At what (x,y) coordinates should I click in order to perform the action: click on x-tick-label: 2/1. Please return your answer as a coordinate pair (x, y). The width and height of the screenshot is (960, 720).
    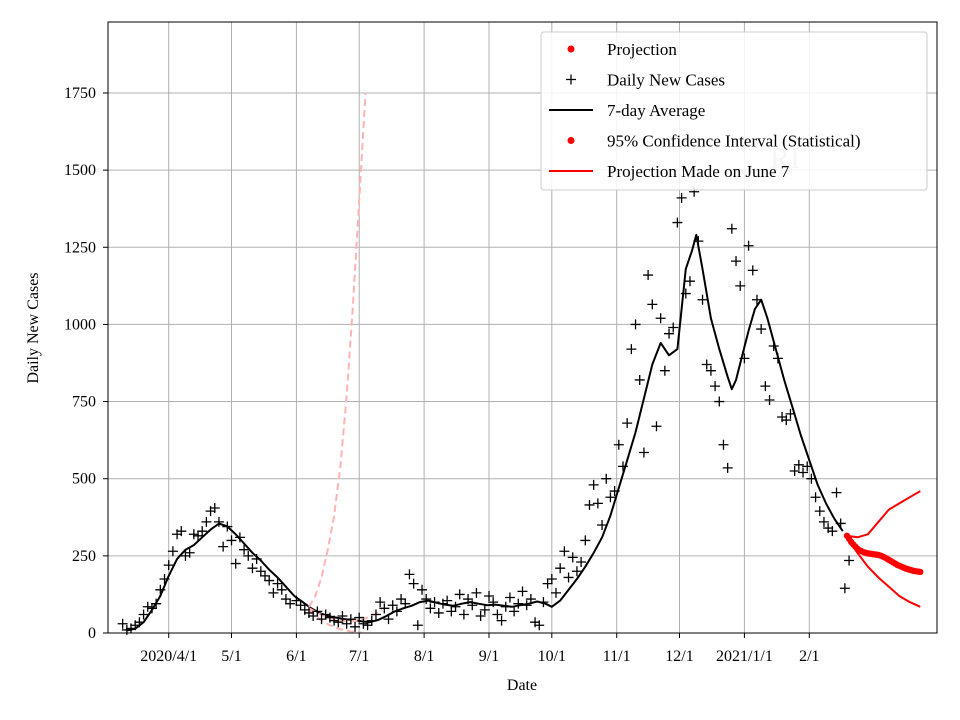
    Looking at the image, I should click on (809, 656).